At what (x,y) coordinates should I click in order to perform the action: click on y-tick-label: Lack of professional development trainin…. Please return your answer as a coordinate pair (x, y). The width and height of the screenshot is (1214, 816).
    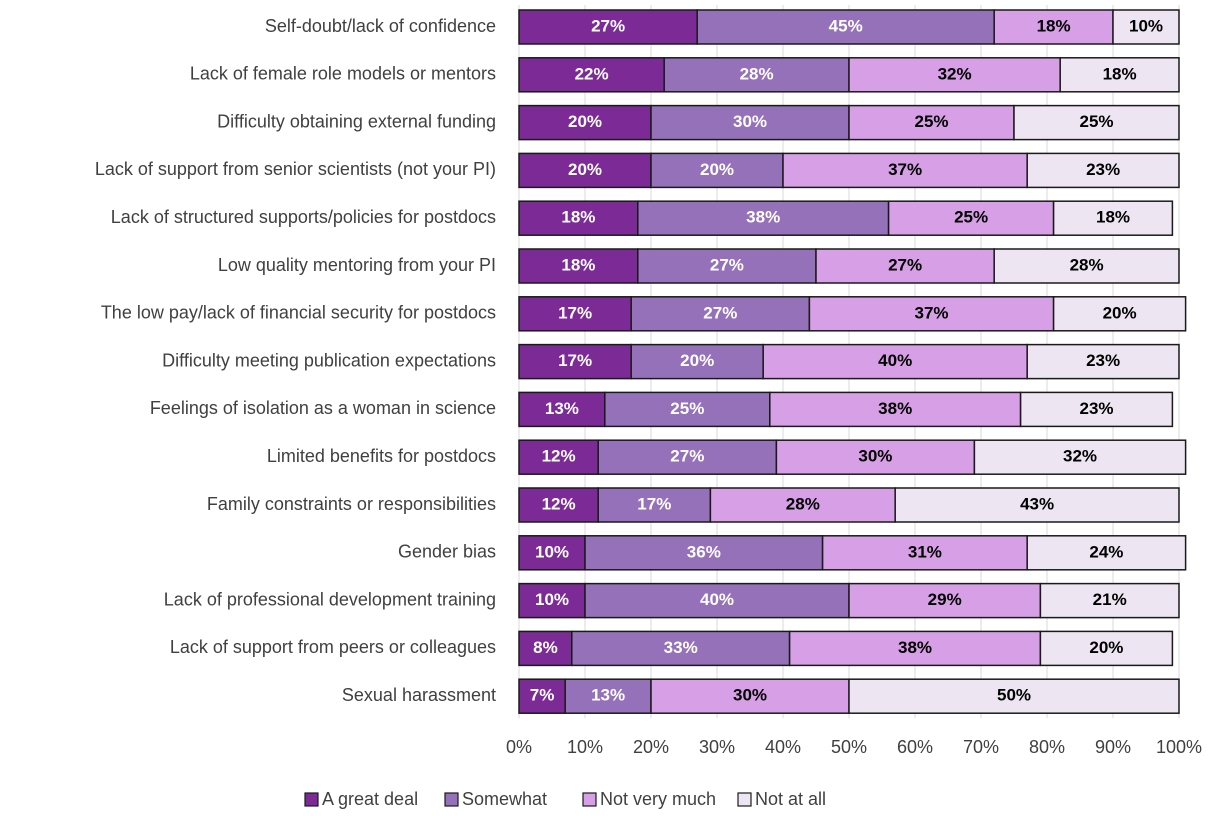
    Looking at the image, I should click on (330, 599).